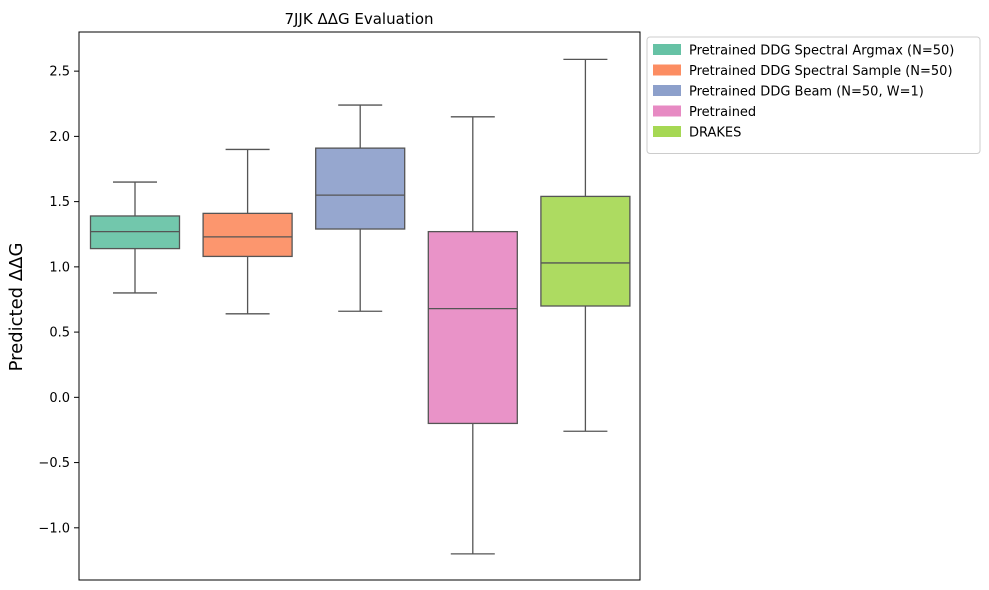 This screenshot has width=989, height=590. What do you see at coordinates (59, 72) in the screenshot?
I see `y-tick-label: 2.5` at bounding box center [59, 72].